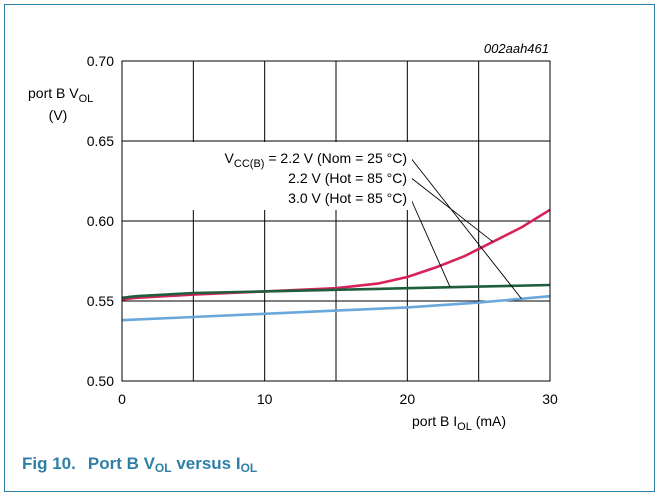 The image size is (660, 497). Describe the element at coordinates (58, 115) in the screenshot. I see `y-axis-unit: (V)` at that location.